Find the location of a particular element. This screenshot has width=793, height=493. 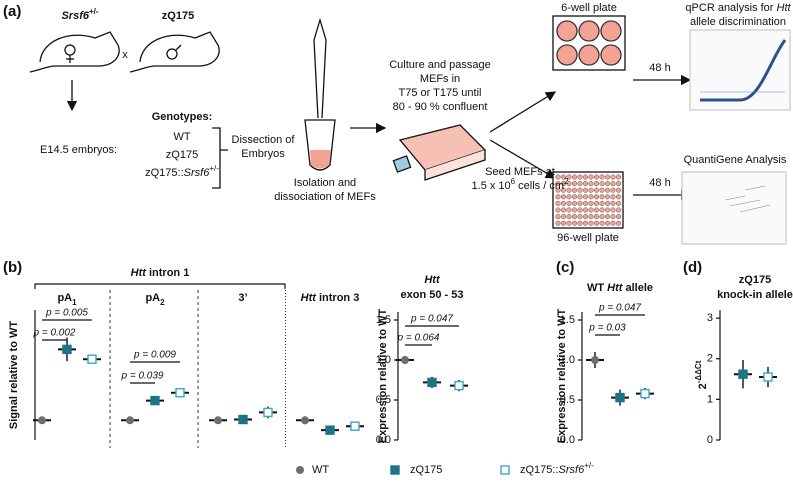

label: dissociation of MEFs is located at coordinates (325, 197).